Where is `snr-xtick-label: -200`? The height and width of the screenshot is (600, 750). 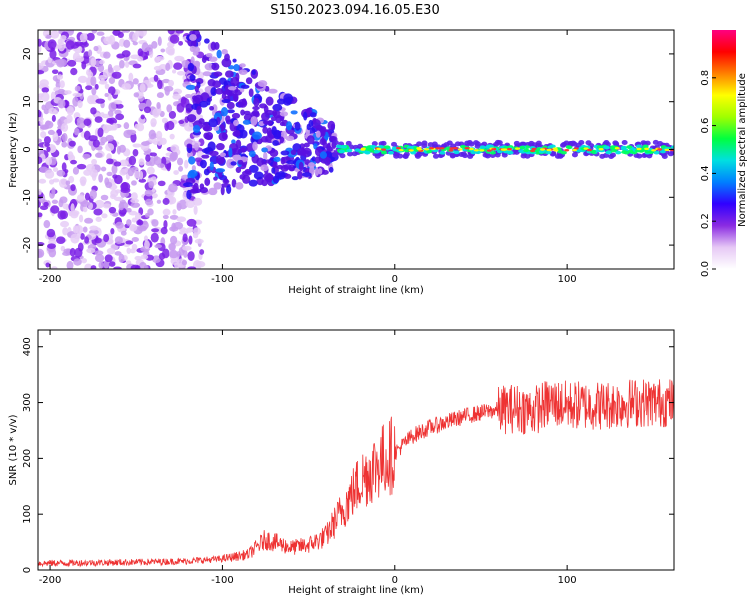 snr-xtick-label: -200 is located at coordinates (50, 580).